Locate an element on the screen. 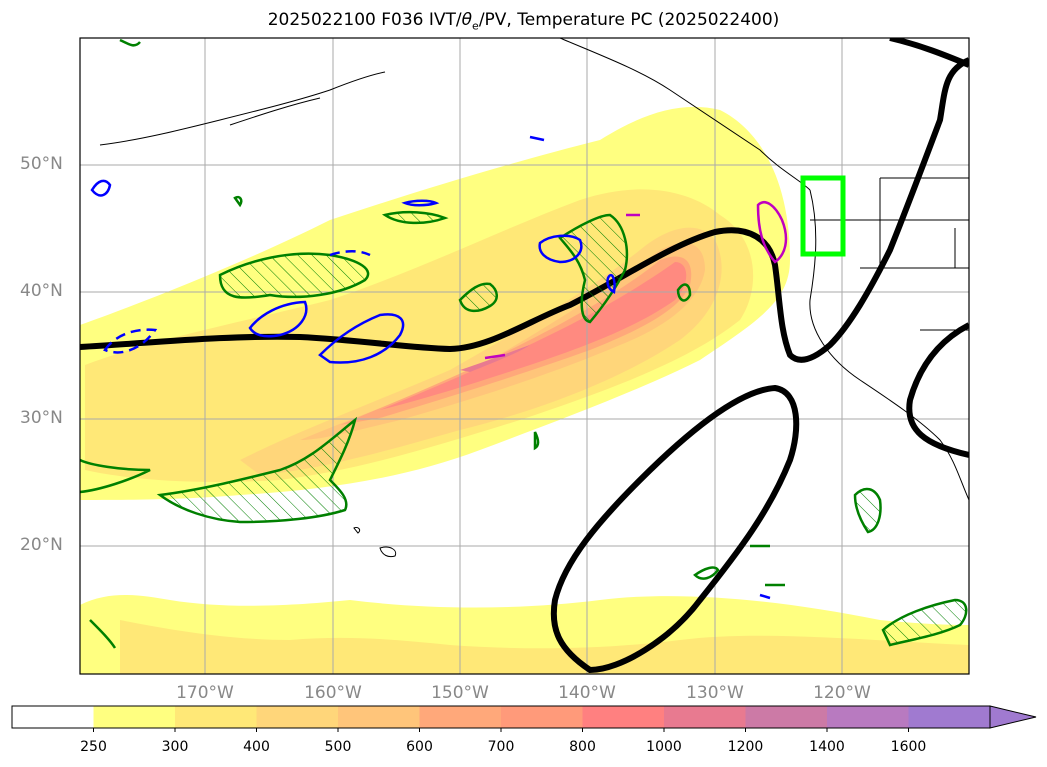  lat-label: 20°N is located at coordinates (41, 545).